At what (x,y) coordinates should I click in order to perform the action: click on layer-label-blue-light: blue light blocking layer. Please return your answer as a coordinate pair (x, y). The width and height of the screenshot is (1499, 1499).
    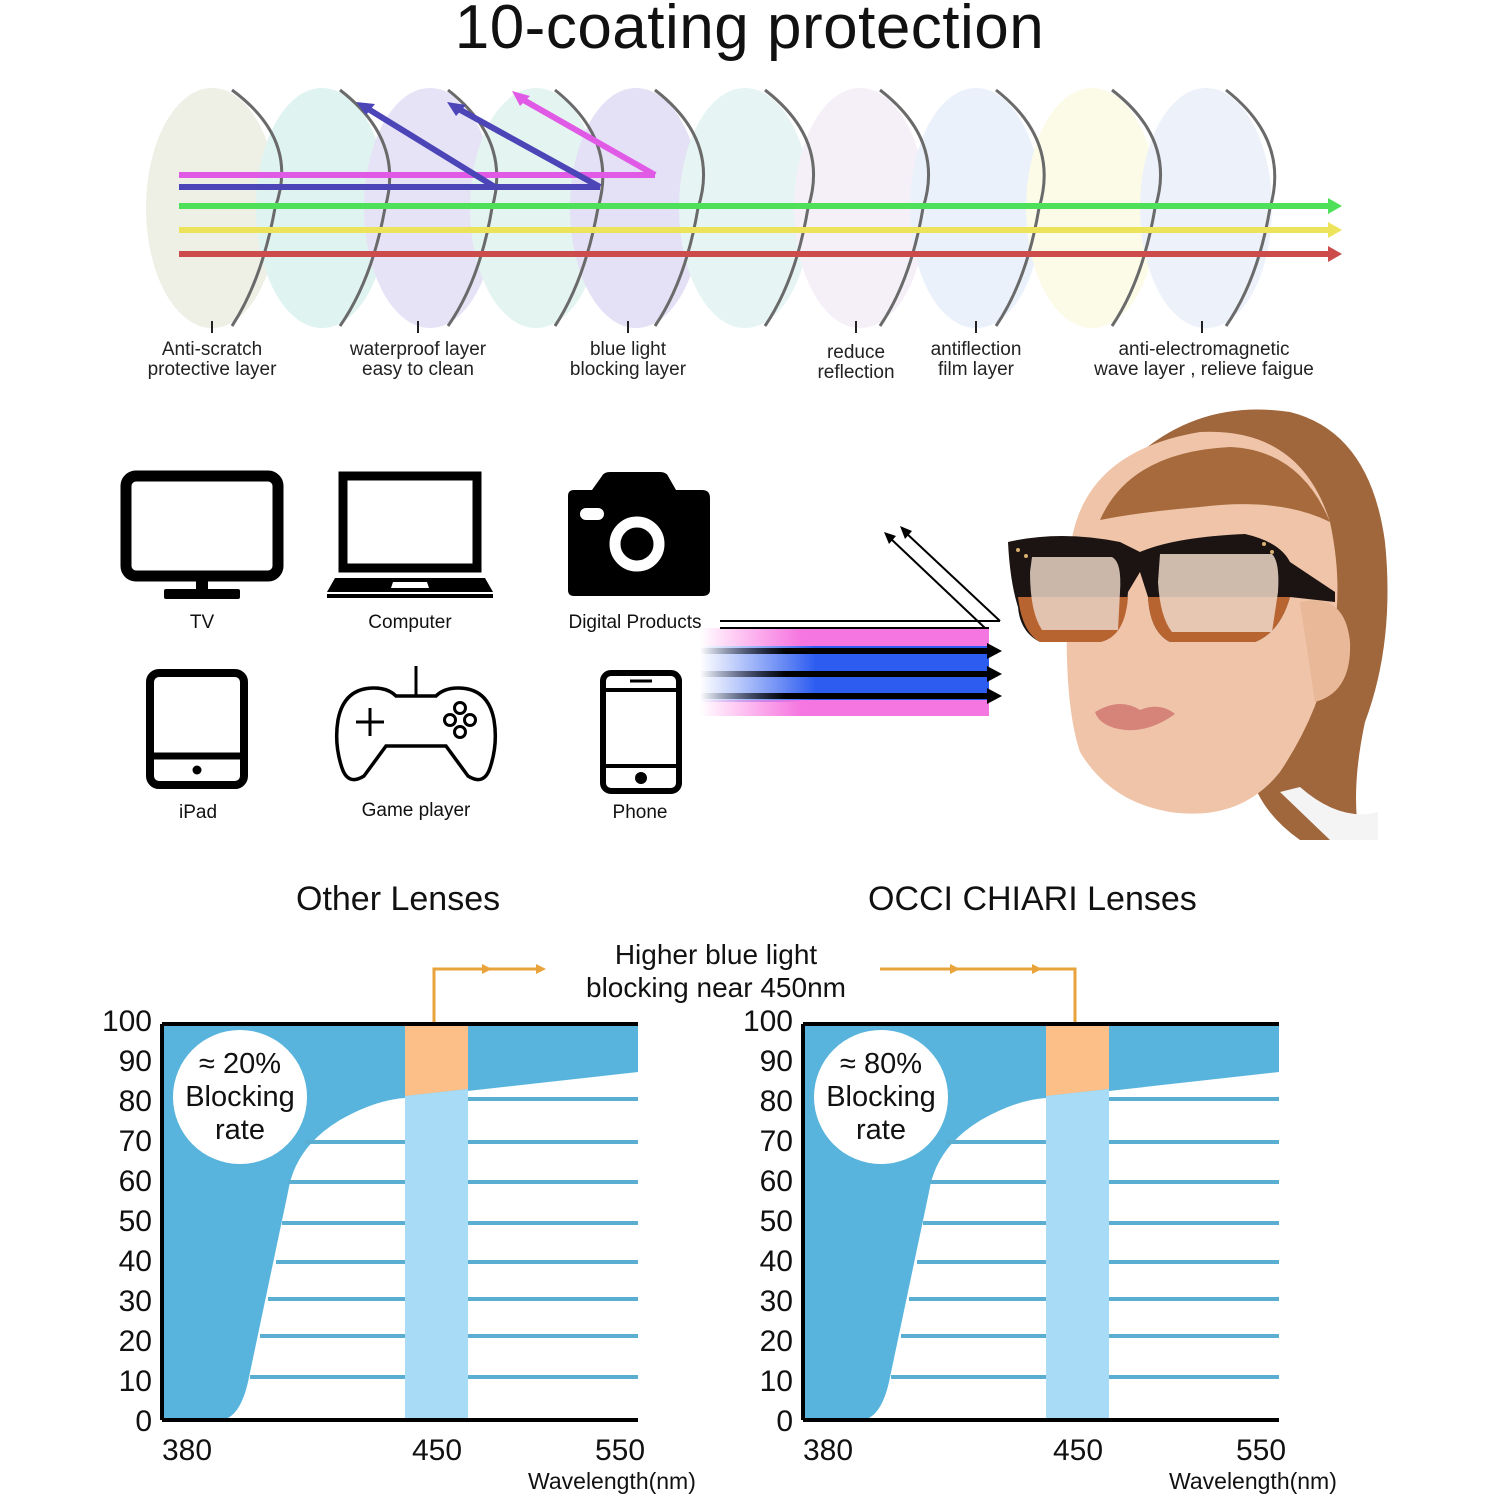
    Looking at the image, I should click on (628, 360).